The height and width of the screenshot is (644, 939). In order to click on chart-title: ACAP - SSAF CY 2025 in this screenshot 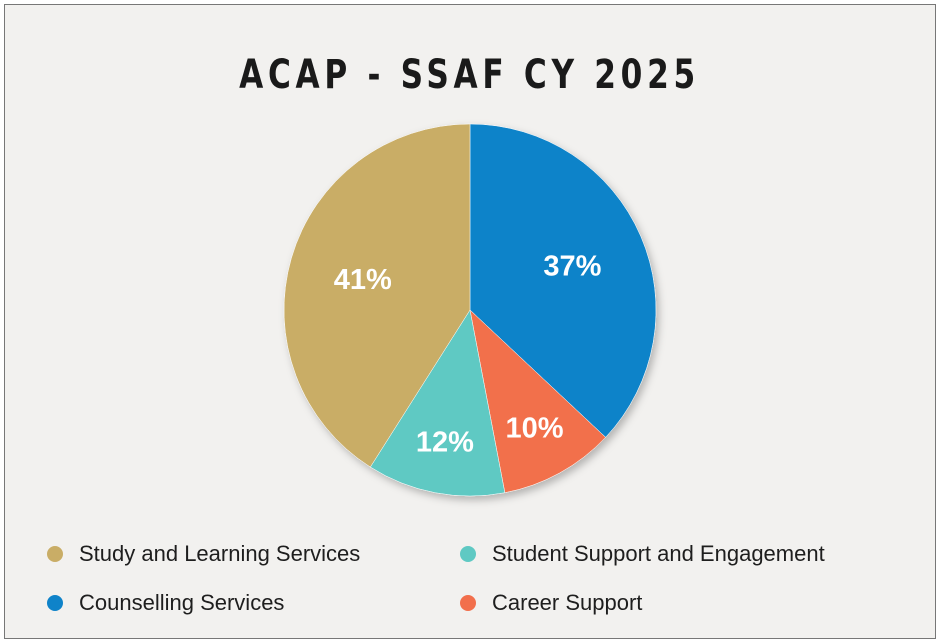, I will do `click(469, 75)`.